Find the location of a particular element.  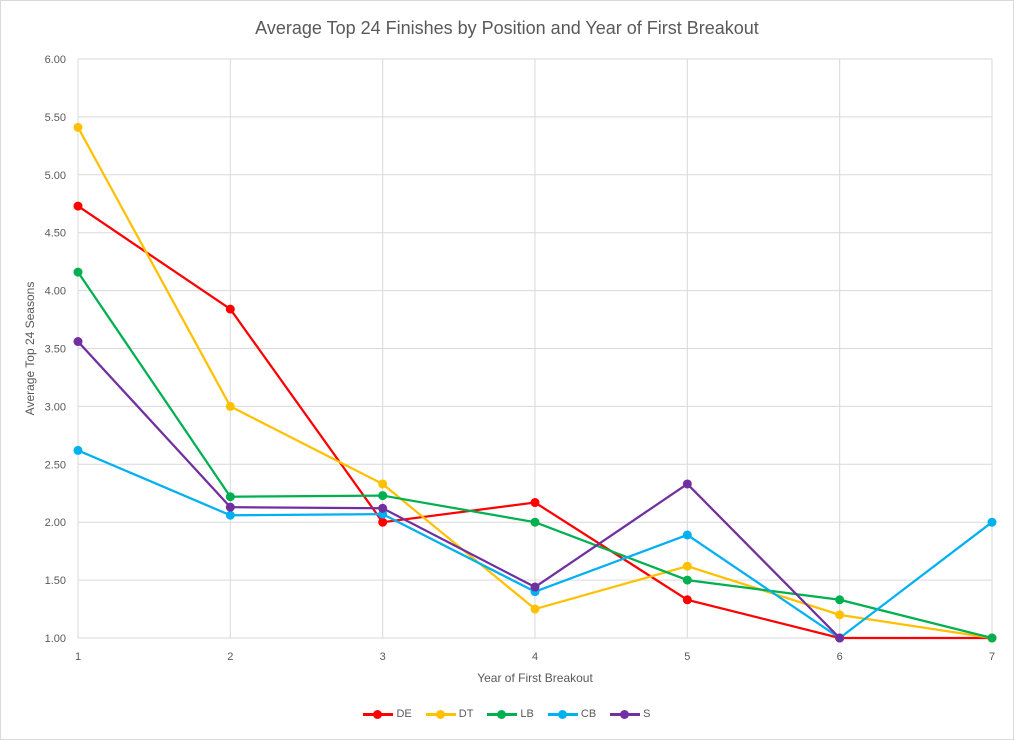

y-tick-label: 6.00 is located at coordinates (55, 60).